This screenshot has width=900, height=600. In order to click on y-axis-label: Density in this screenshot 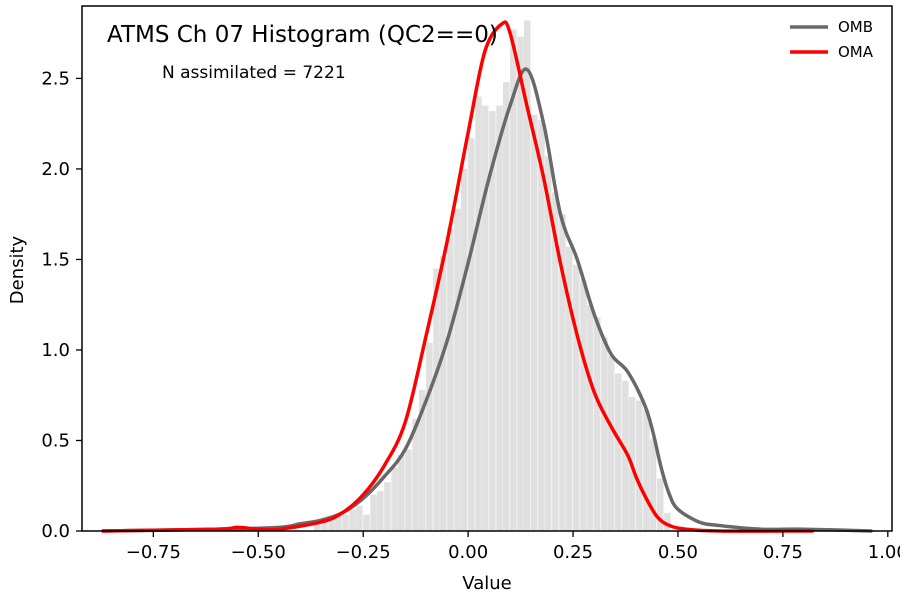, I will do `click(17, 269)`.